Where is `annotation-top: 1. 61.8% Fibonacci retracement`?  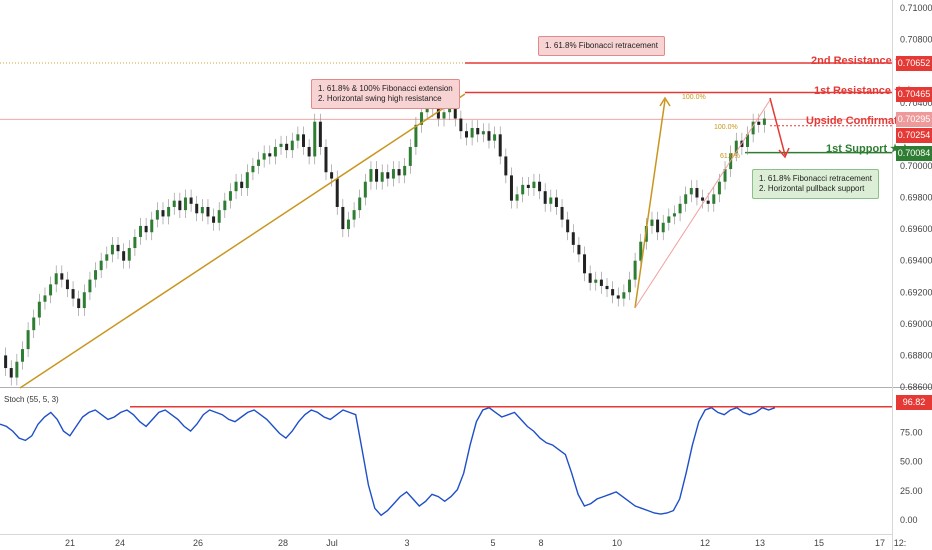 annotation-top: 1. 61.8% Fibonacci retracement is located at coordinates (601, 46).